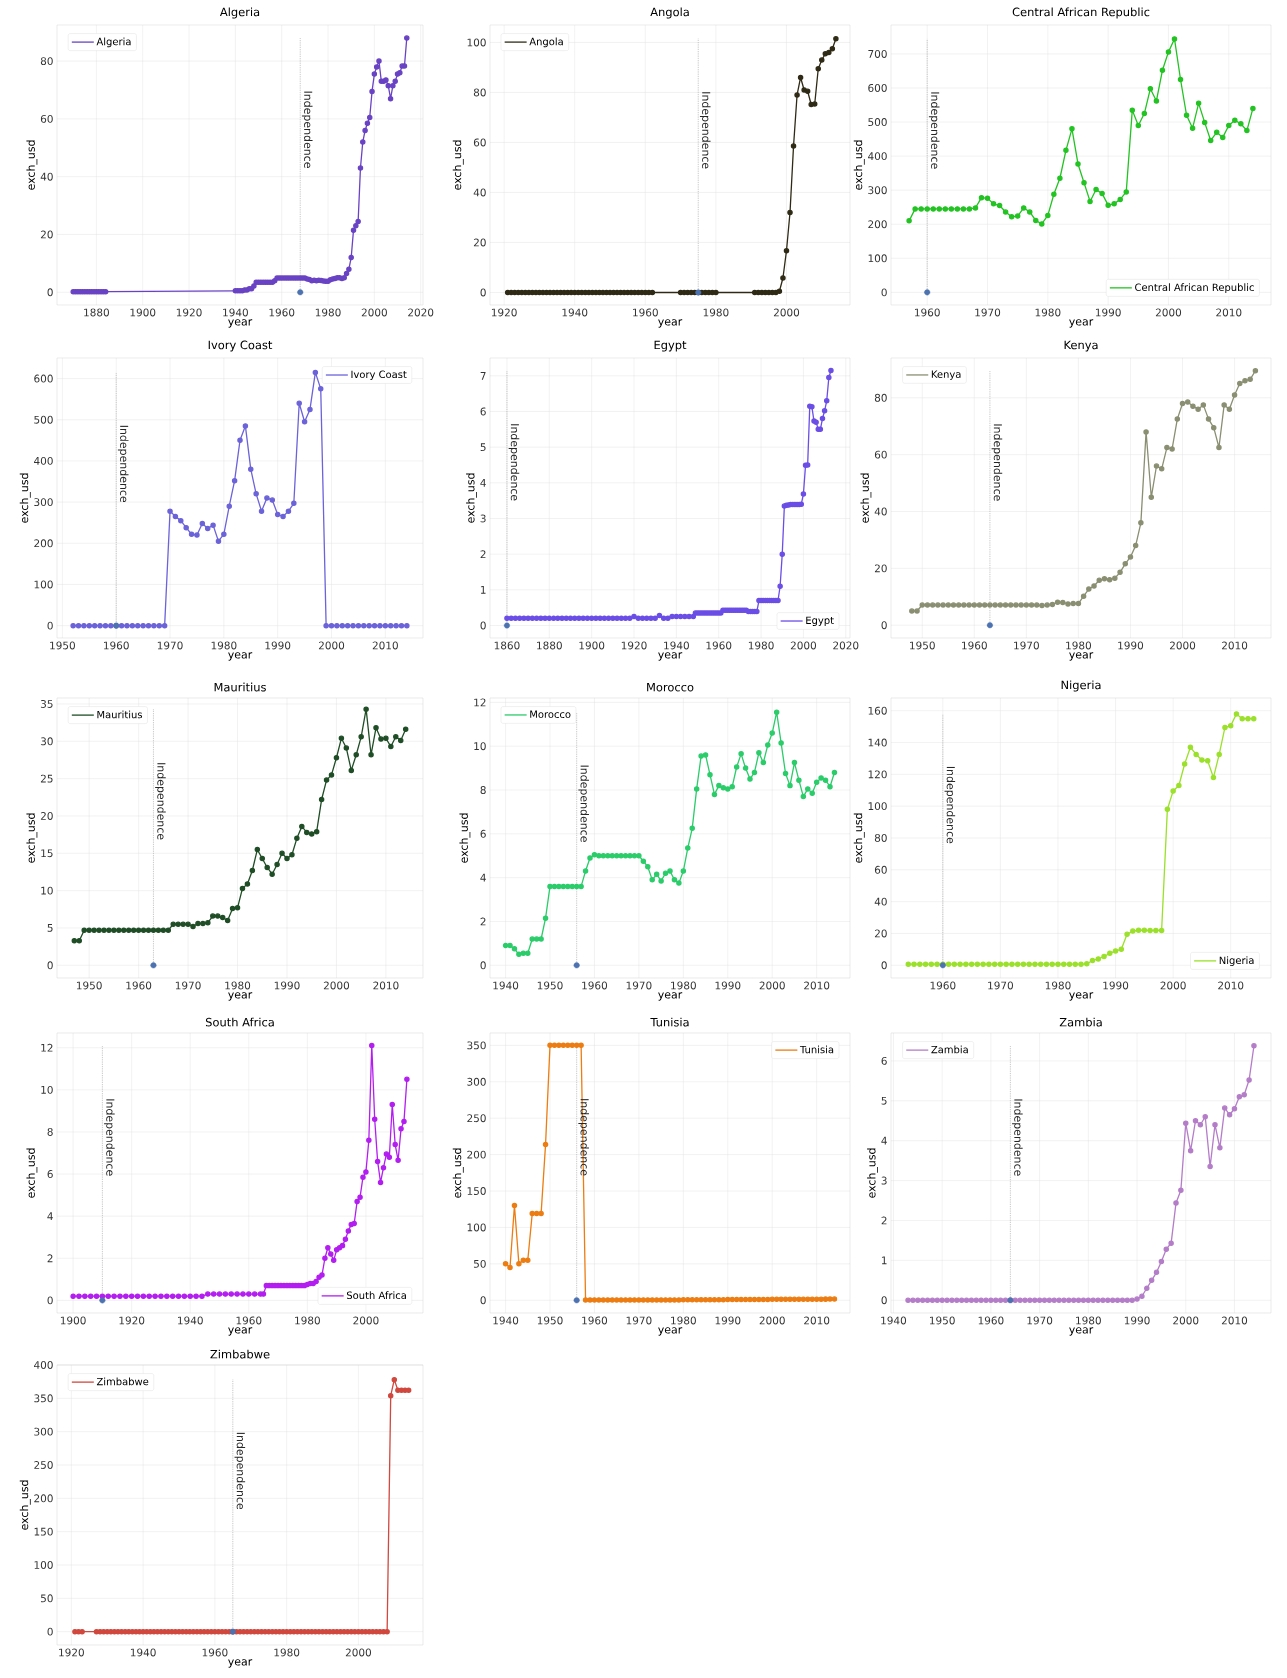 The image size is (1287, 1678). Describe the element at coordinates (884, 1060) in the screenshot. I see `y-tick-label: 6` at that location.